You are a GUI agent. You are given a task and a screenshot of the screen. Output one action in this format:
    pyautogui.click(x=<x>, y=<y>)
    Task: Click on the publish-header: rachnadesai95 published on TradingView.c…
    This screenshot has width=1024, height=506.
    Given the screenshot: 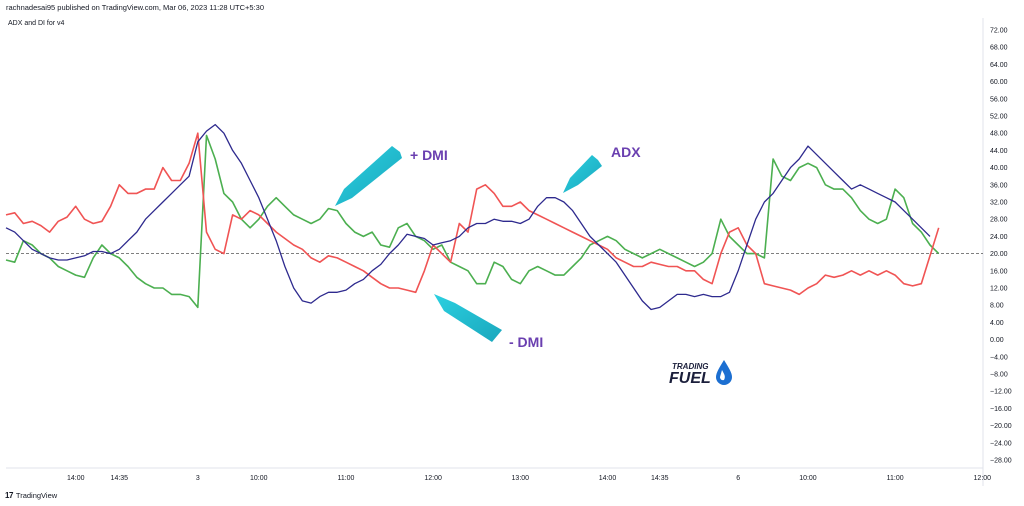 What is the action you would take?
    pyautogui.click(x=135, y=7)
    